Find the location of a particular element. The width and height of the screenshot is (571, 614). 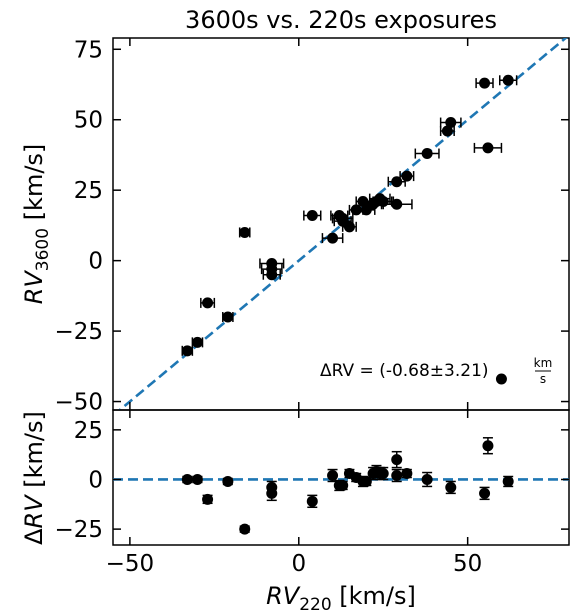

x-axis-label: RV220 [km/s] is located at coordinates (341, 598).